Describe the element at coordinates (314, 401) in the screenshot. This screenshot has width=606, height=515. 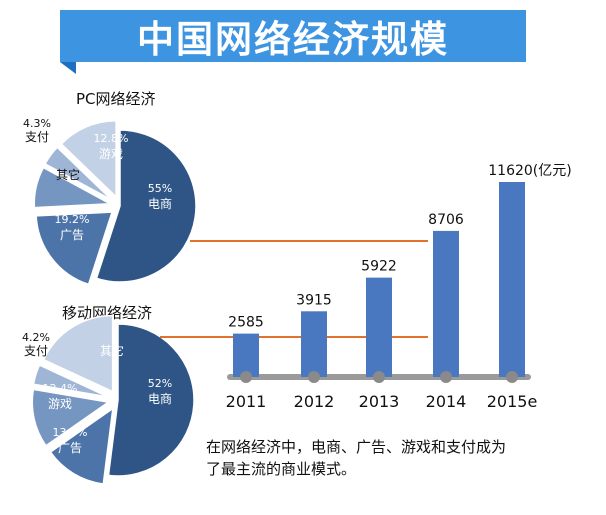
I see `x-tick-label: 2012` at that location.